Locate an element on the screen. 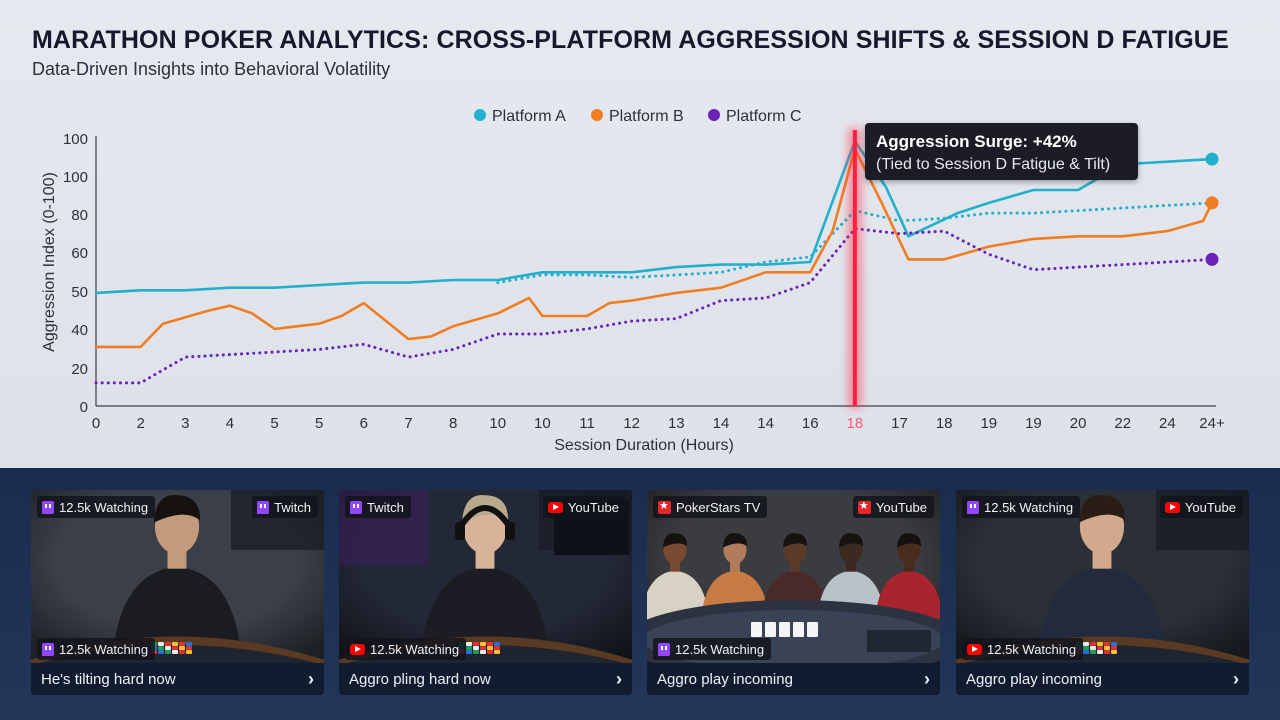 This screenshot has height=720, width=1280. y-axis-title: Aggression Index (0-100) is located at coordinates (49, 262).